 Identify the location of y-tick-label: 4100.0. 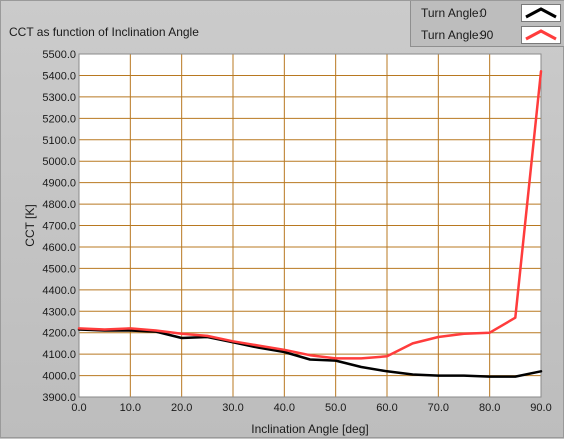
(59, 355).